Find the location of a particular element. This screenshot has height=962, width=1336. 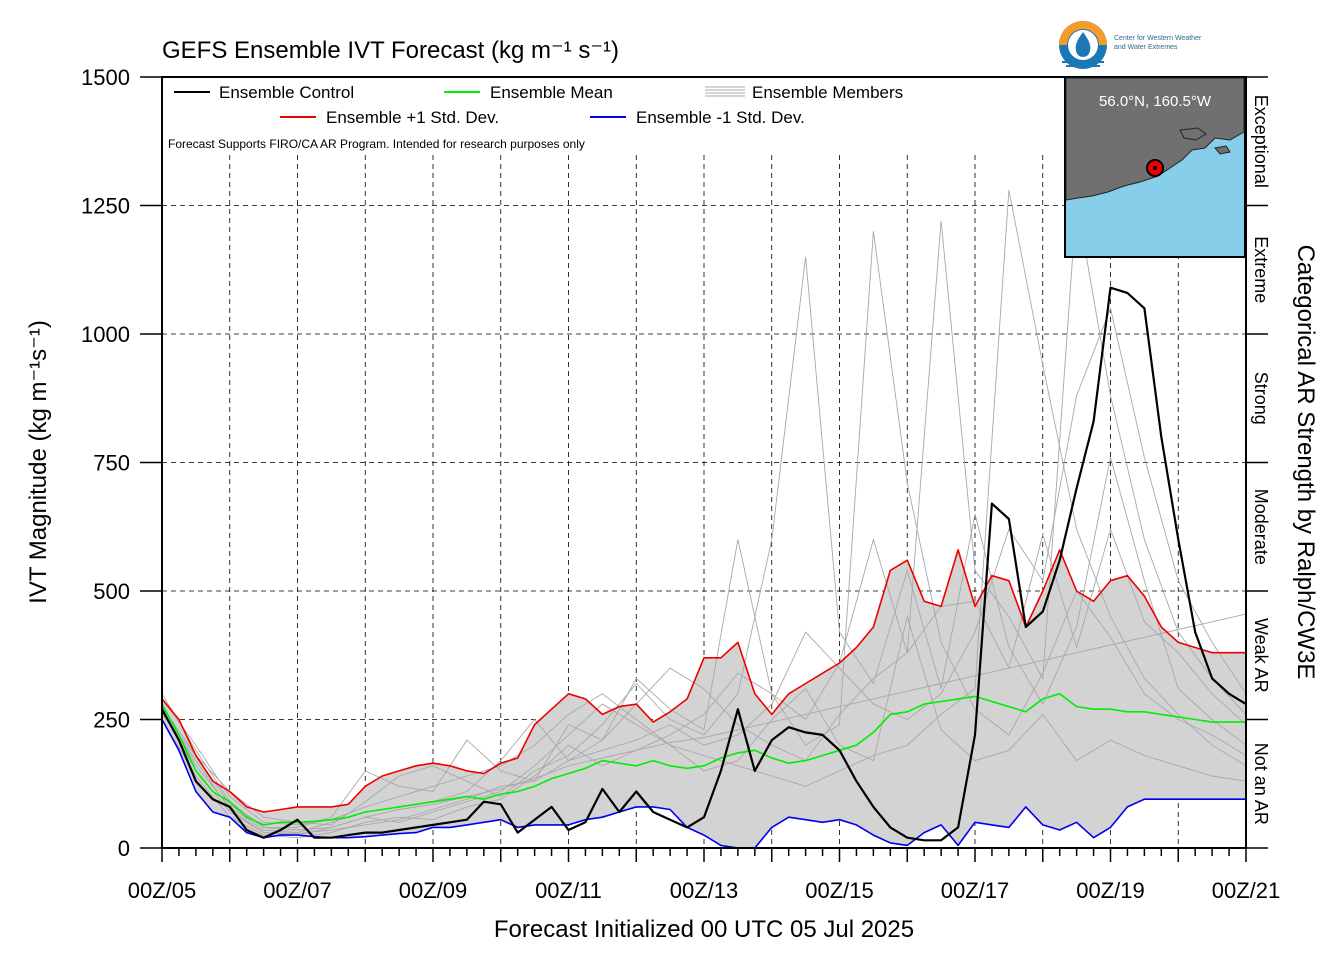

legend-label-members: Ensemble Members is located at coordinates (827, 92).